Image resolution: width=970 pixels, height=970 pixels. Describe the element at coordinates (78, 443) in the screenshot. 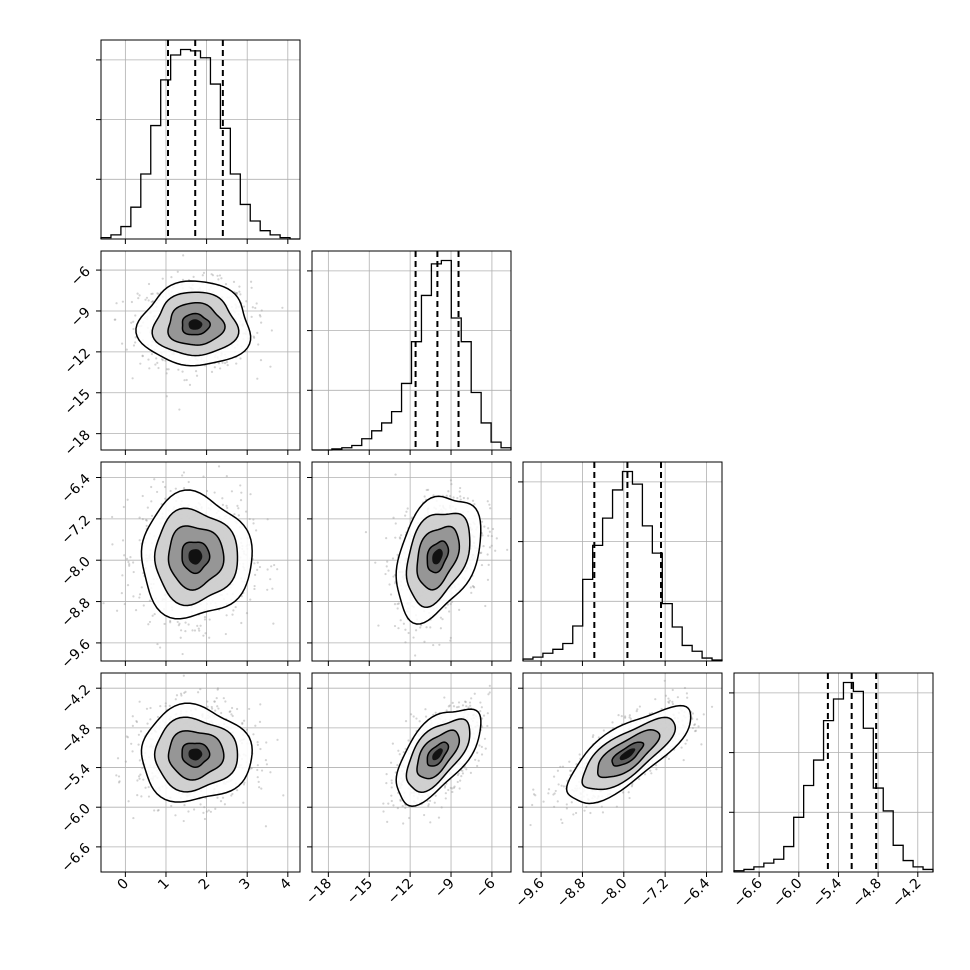

I see `y-tick-label: −18` at that location.